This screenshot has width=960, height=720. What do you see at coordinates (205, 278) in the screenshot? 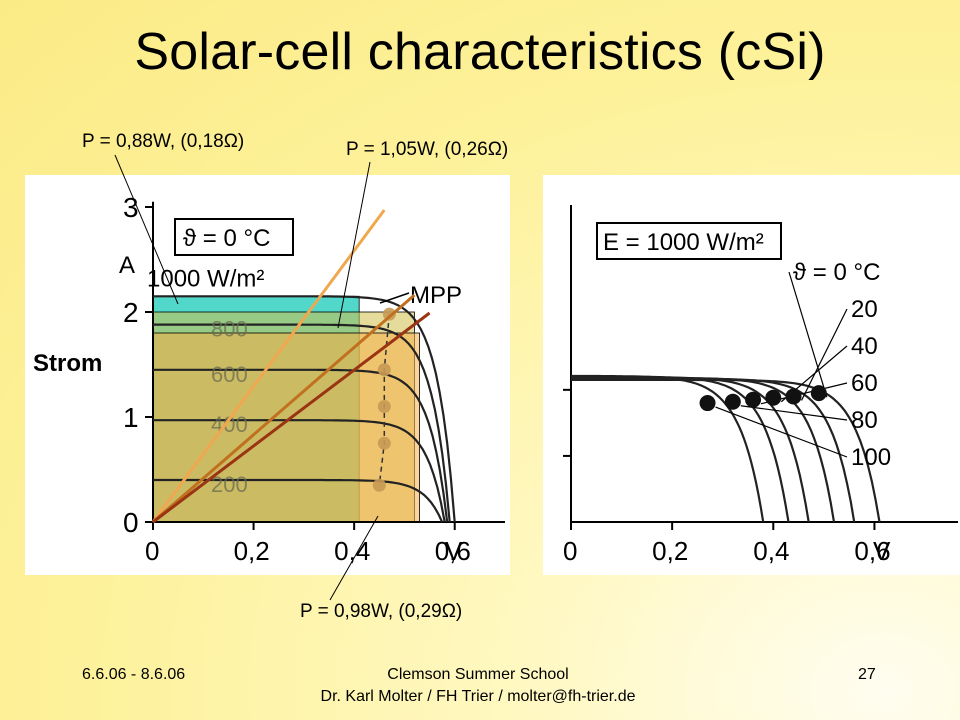
I see `series-label: 1000 W/m²` at bounding box center [205, 278].